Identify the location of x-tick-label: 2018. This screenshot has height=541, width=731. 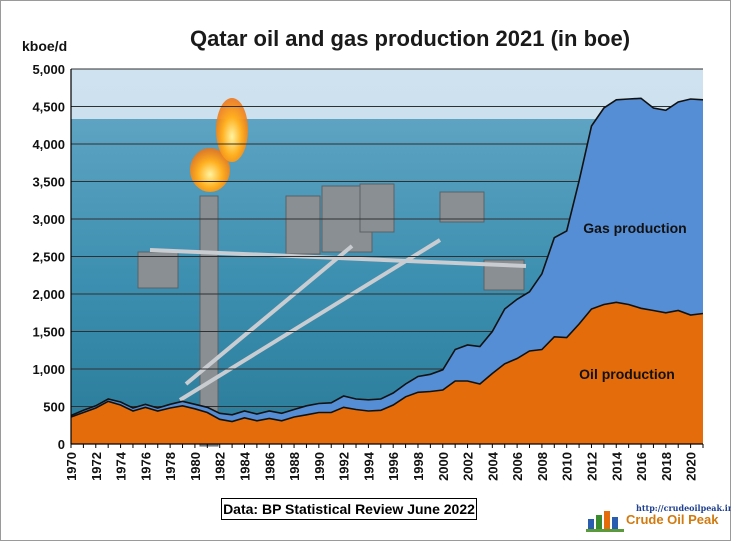
(666, 466).